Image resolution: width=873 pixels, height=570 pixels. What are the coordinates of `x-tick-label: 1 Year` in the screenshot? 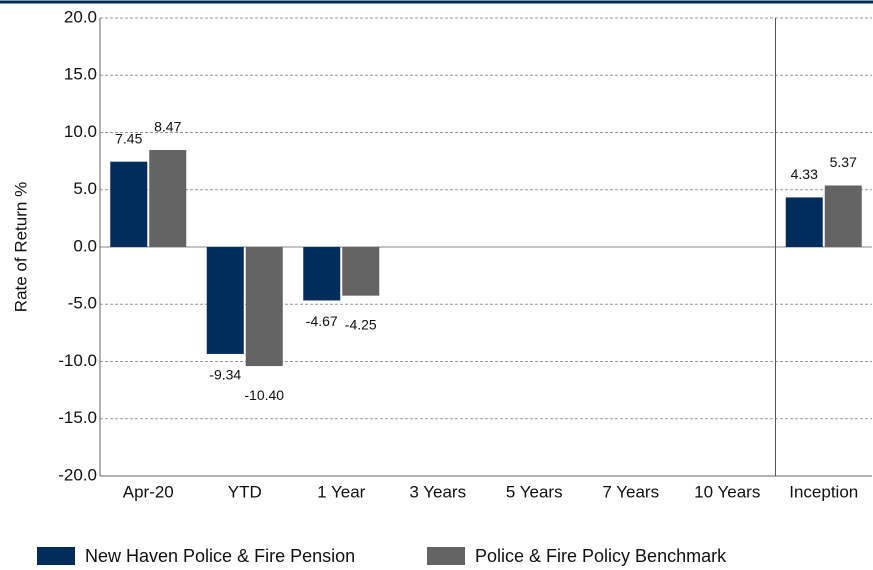 It's located at (341, 491).